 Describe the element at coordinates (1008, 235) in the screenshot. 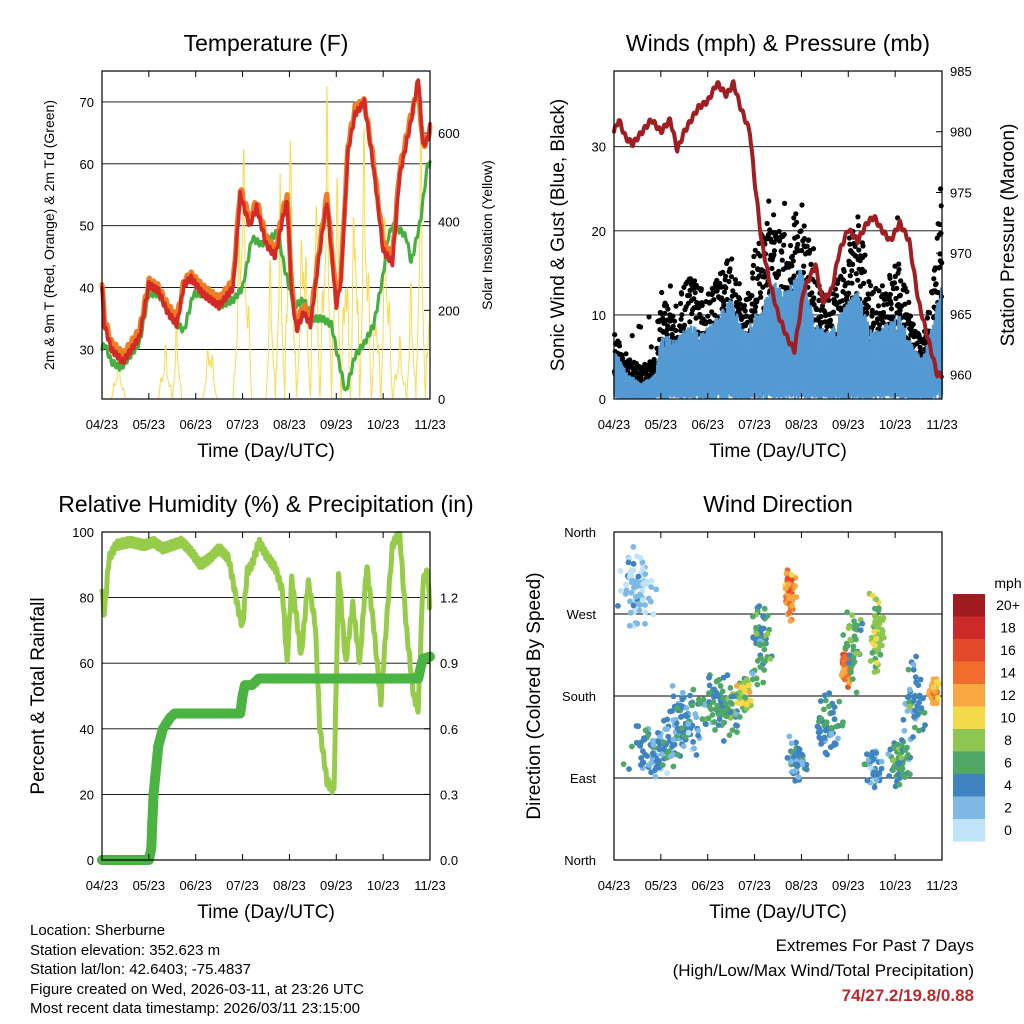

I see `winds-y2label: Station Pressure (Maroon)` at that location.